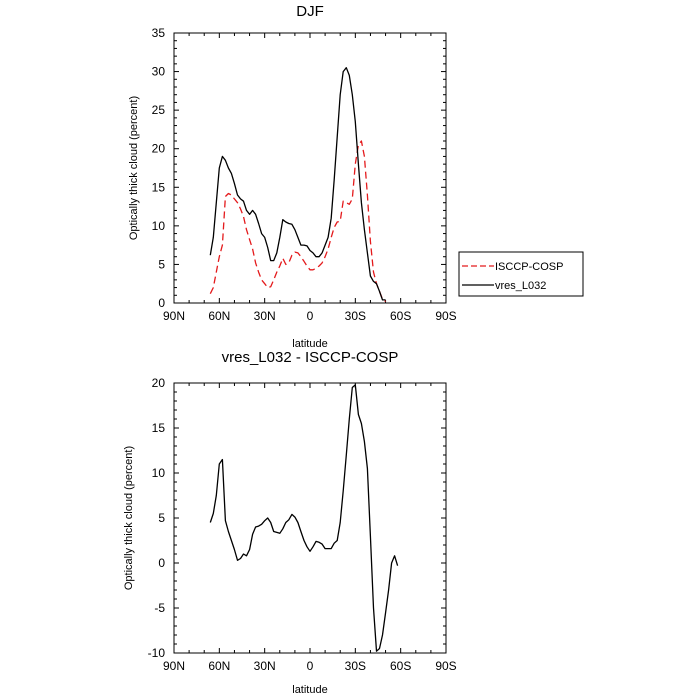 The image size is (700, 700). I want to click on y-tick-label: 25, so click(159, 110).